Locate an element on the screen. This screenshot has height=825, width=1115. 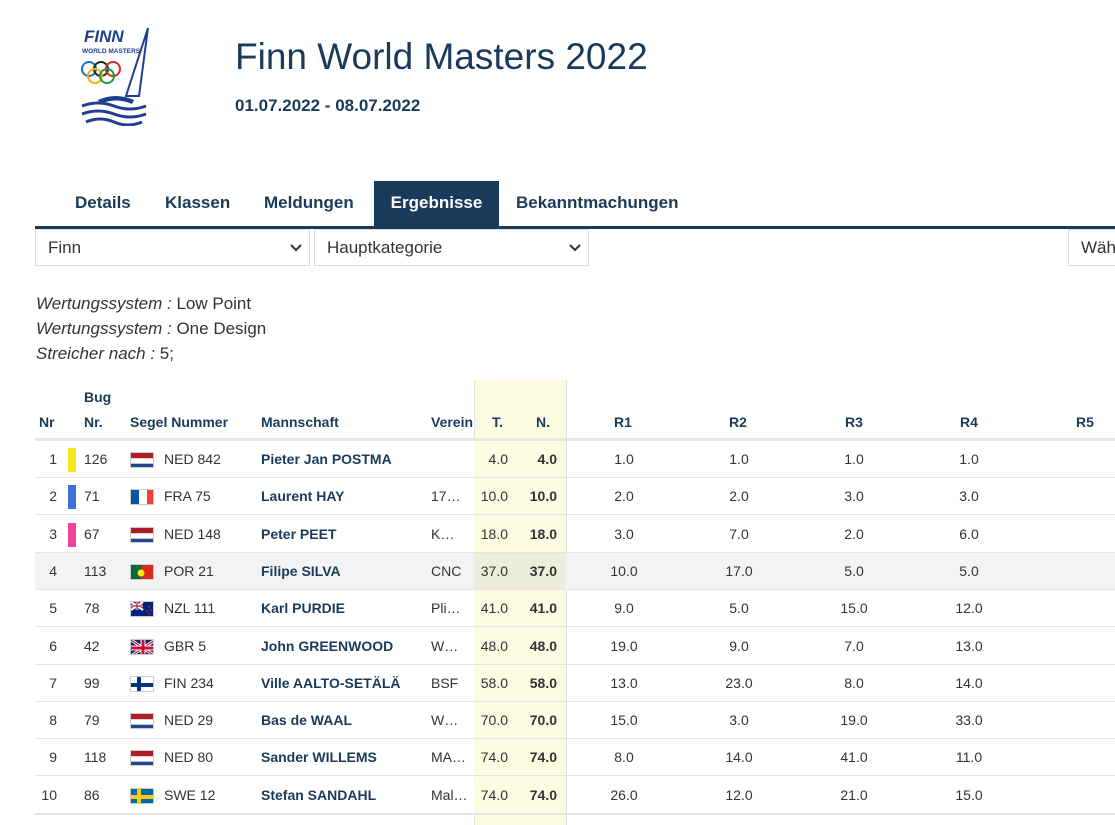
total-points-cell: 10.0 is located at coordinates (494, 496).